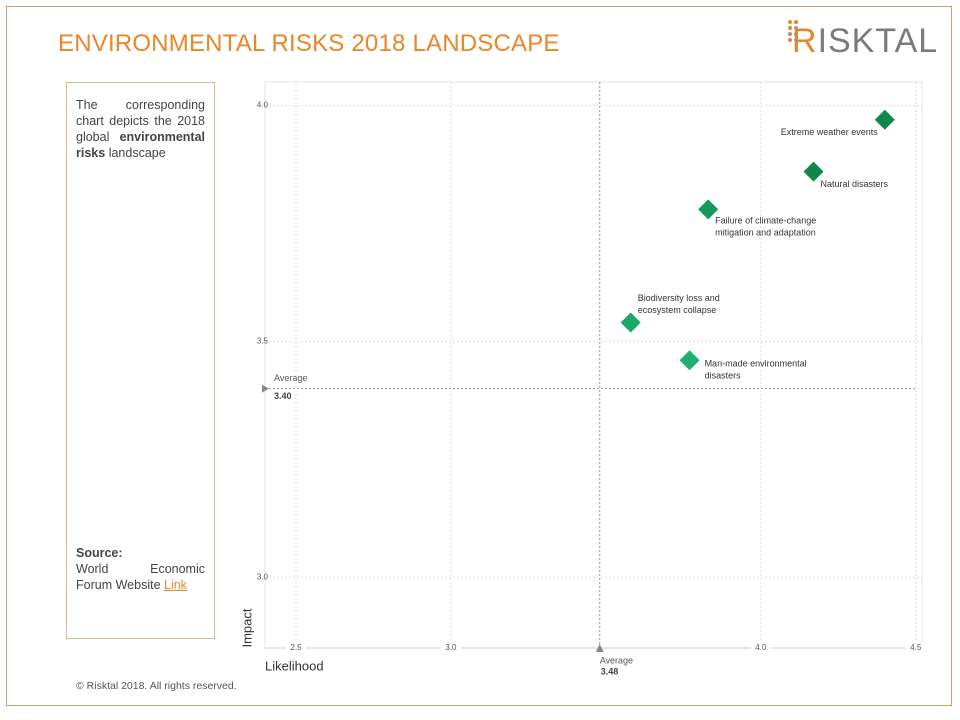 This screenshot has width=960, height=720. Describe the element at coordinates (793, 31) in the screenshot. I see `logo-icon` at that location.